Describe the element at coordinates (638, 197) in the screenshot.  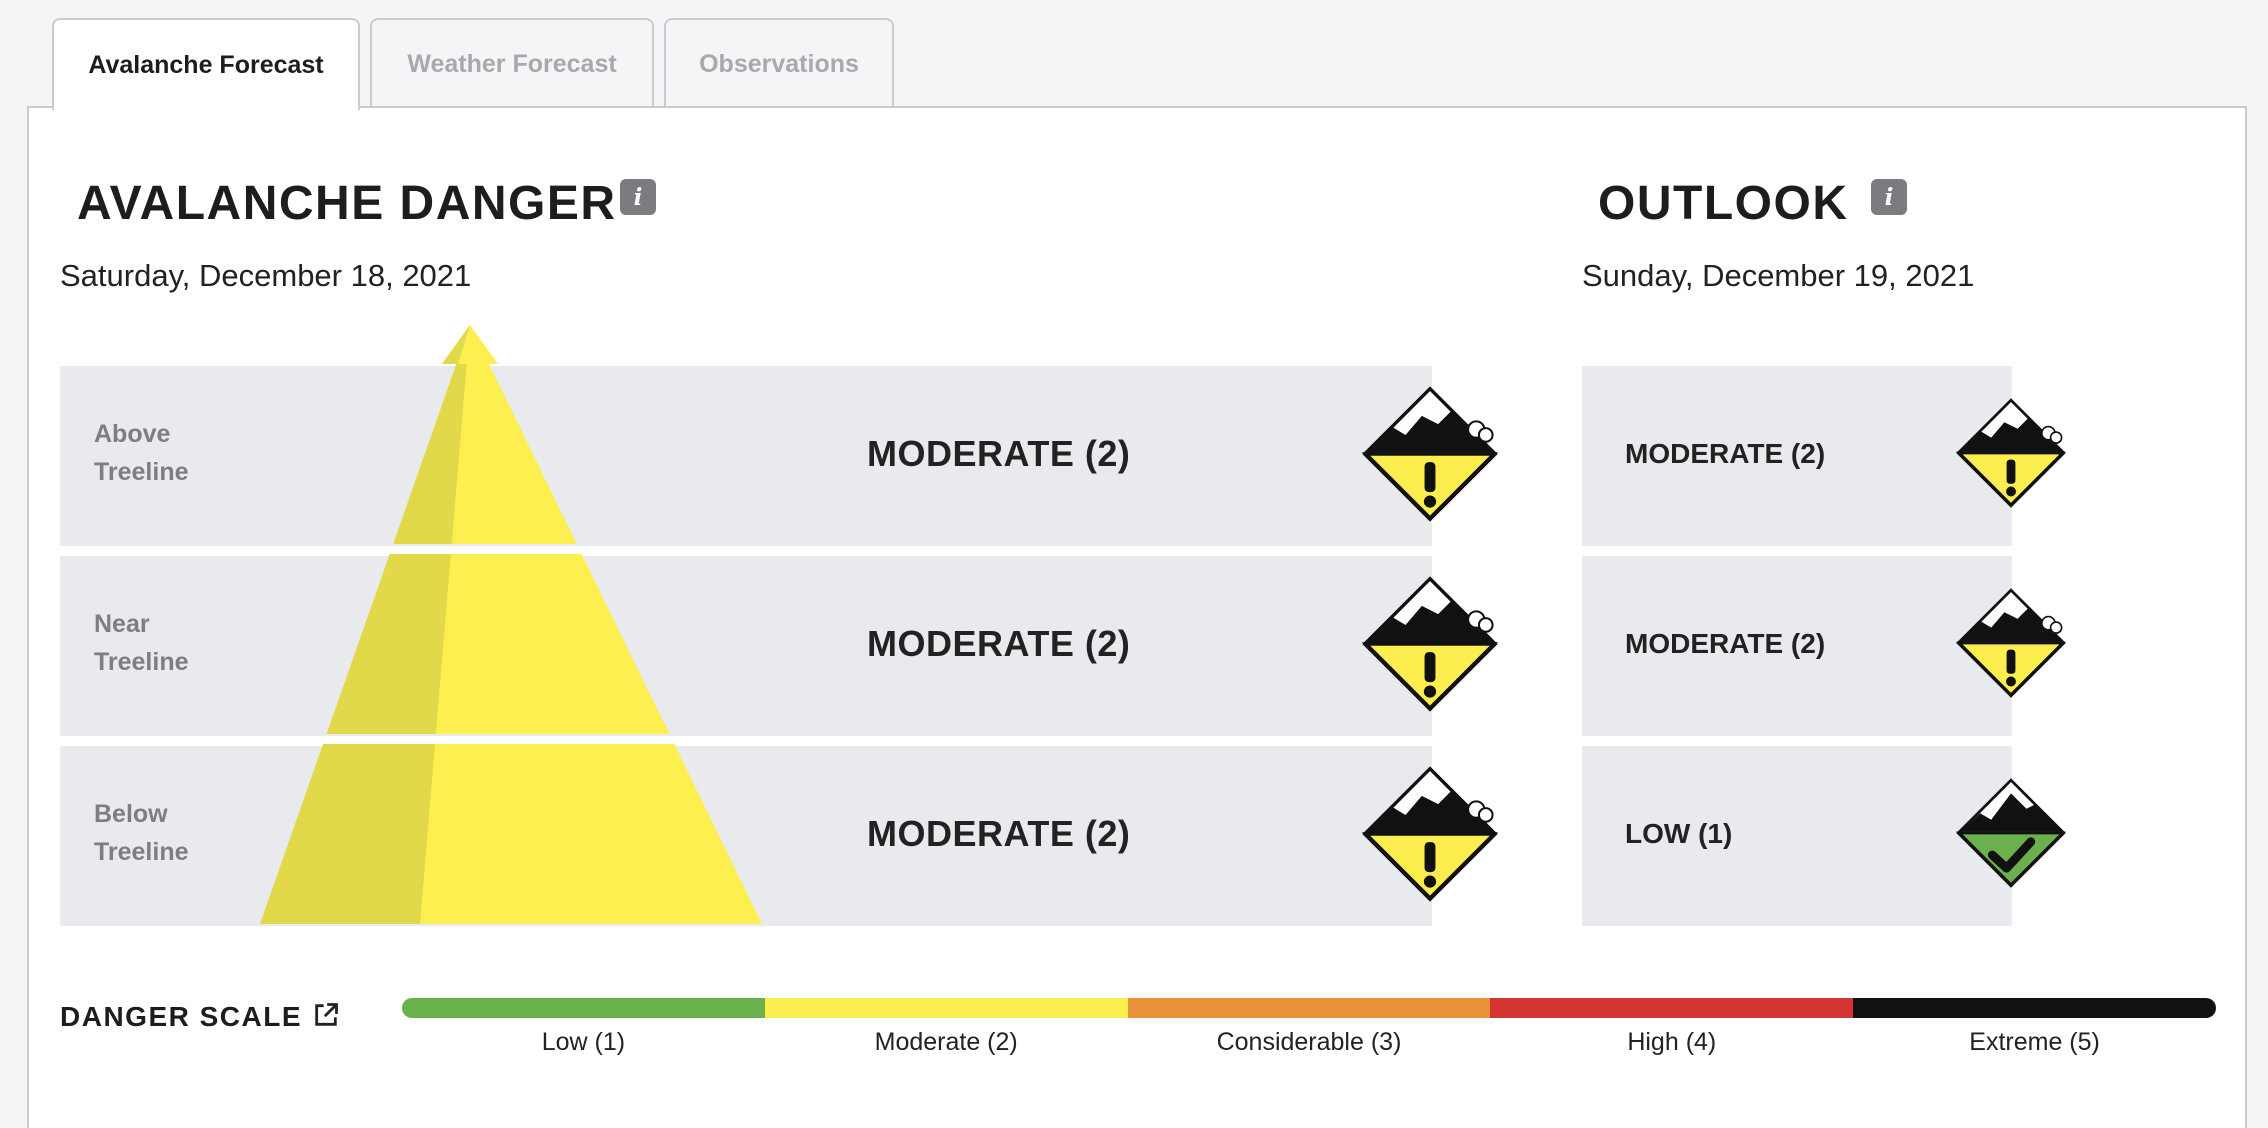
I see `danger-info-icon: i` at that location.